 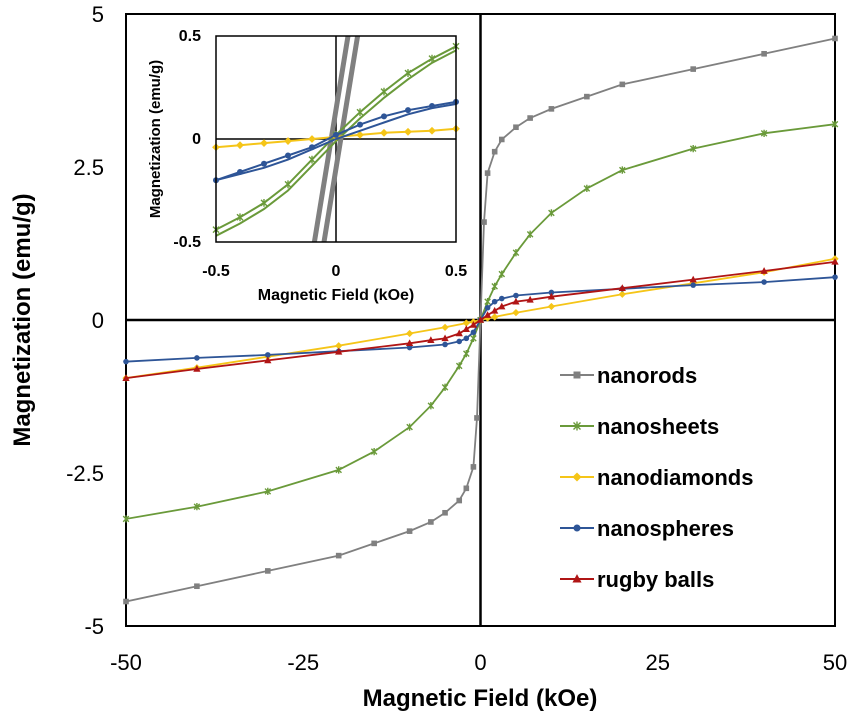 I want to click on inset-y-tick-label: 0, so click(x=196, y=139).